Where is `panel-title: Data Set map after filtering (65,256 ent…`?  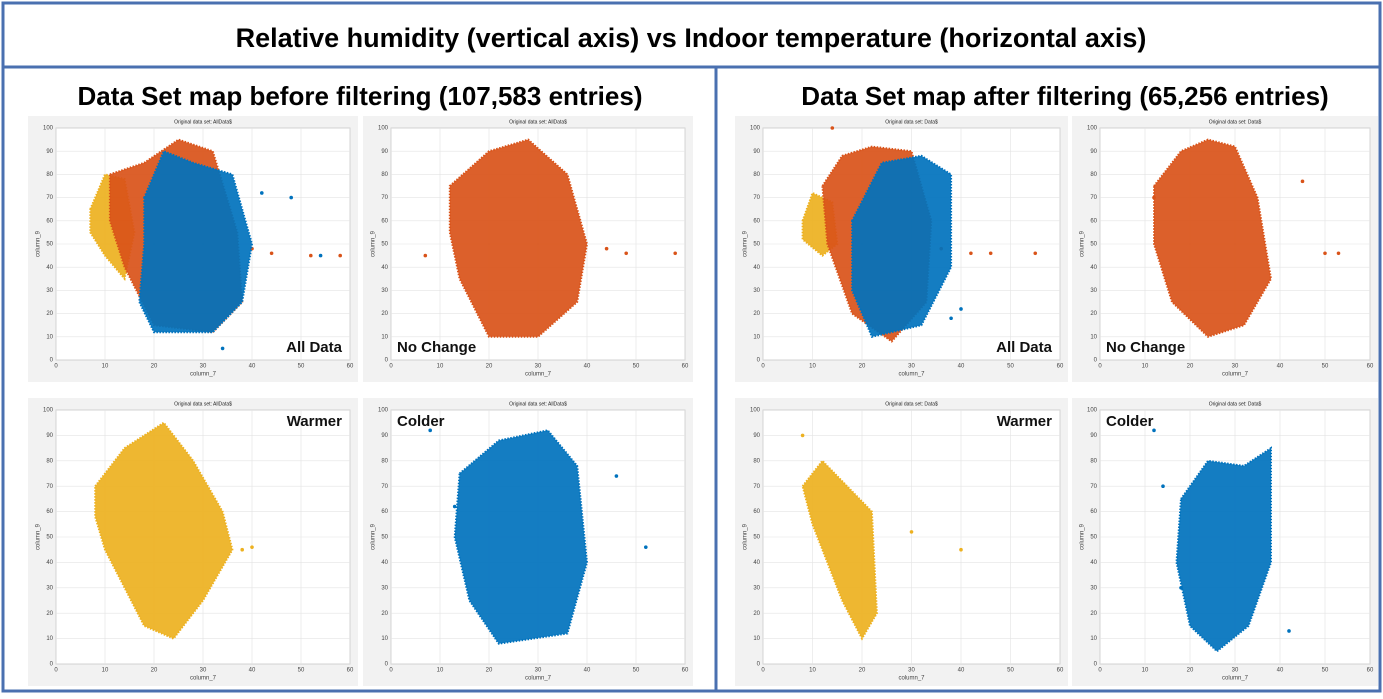
panel-title: Data Set map after filtering (65,256 ent… is located at coordinates (1064, 96).